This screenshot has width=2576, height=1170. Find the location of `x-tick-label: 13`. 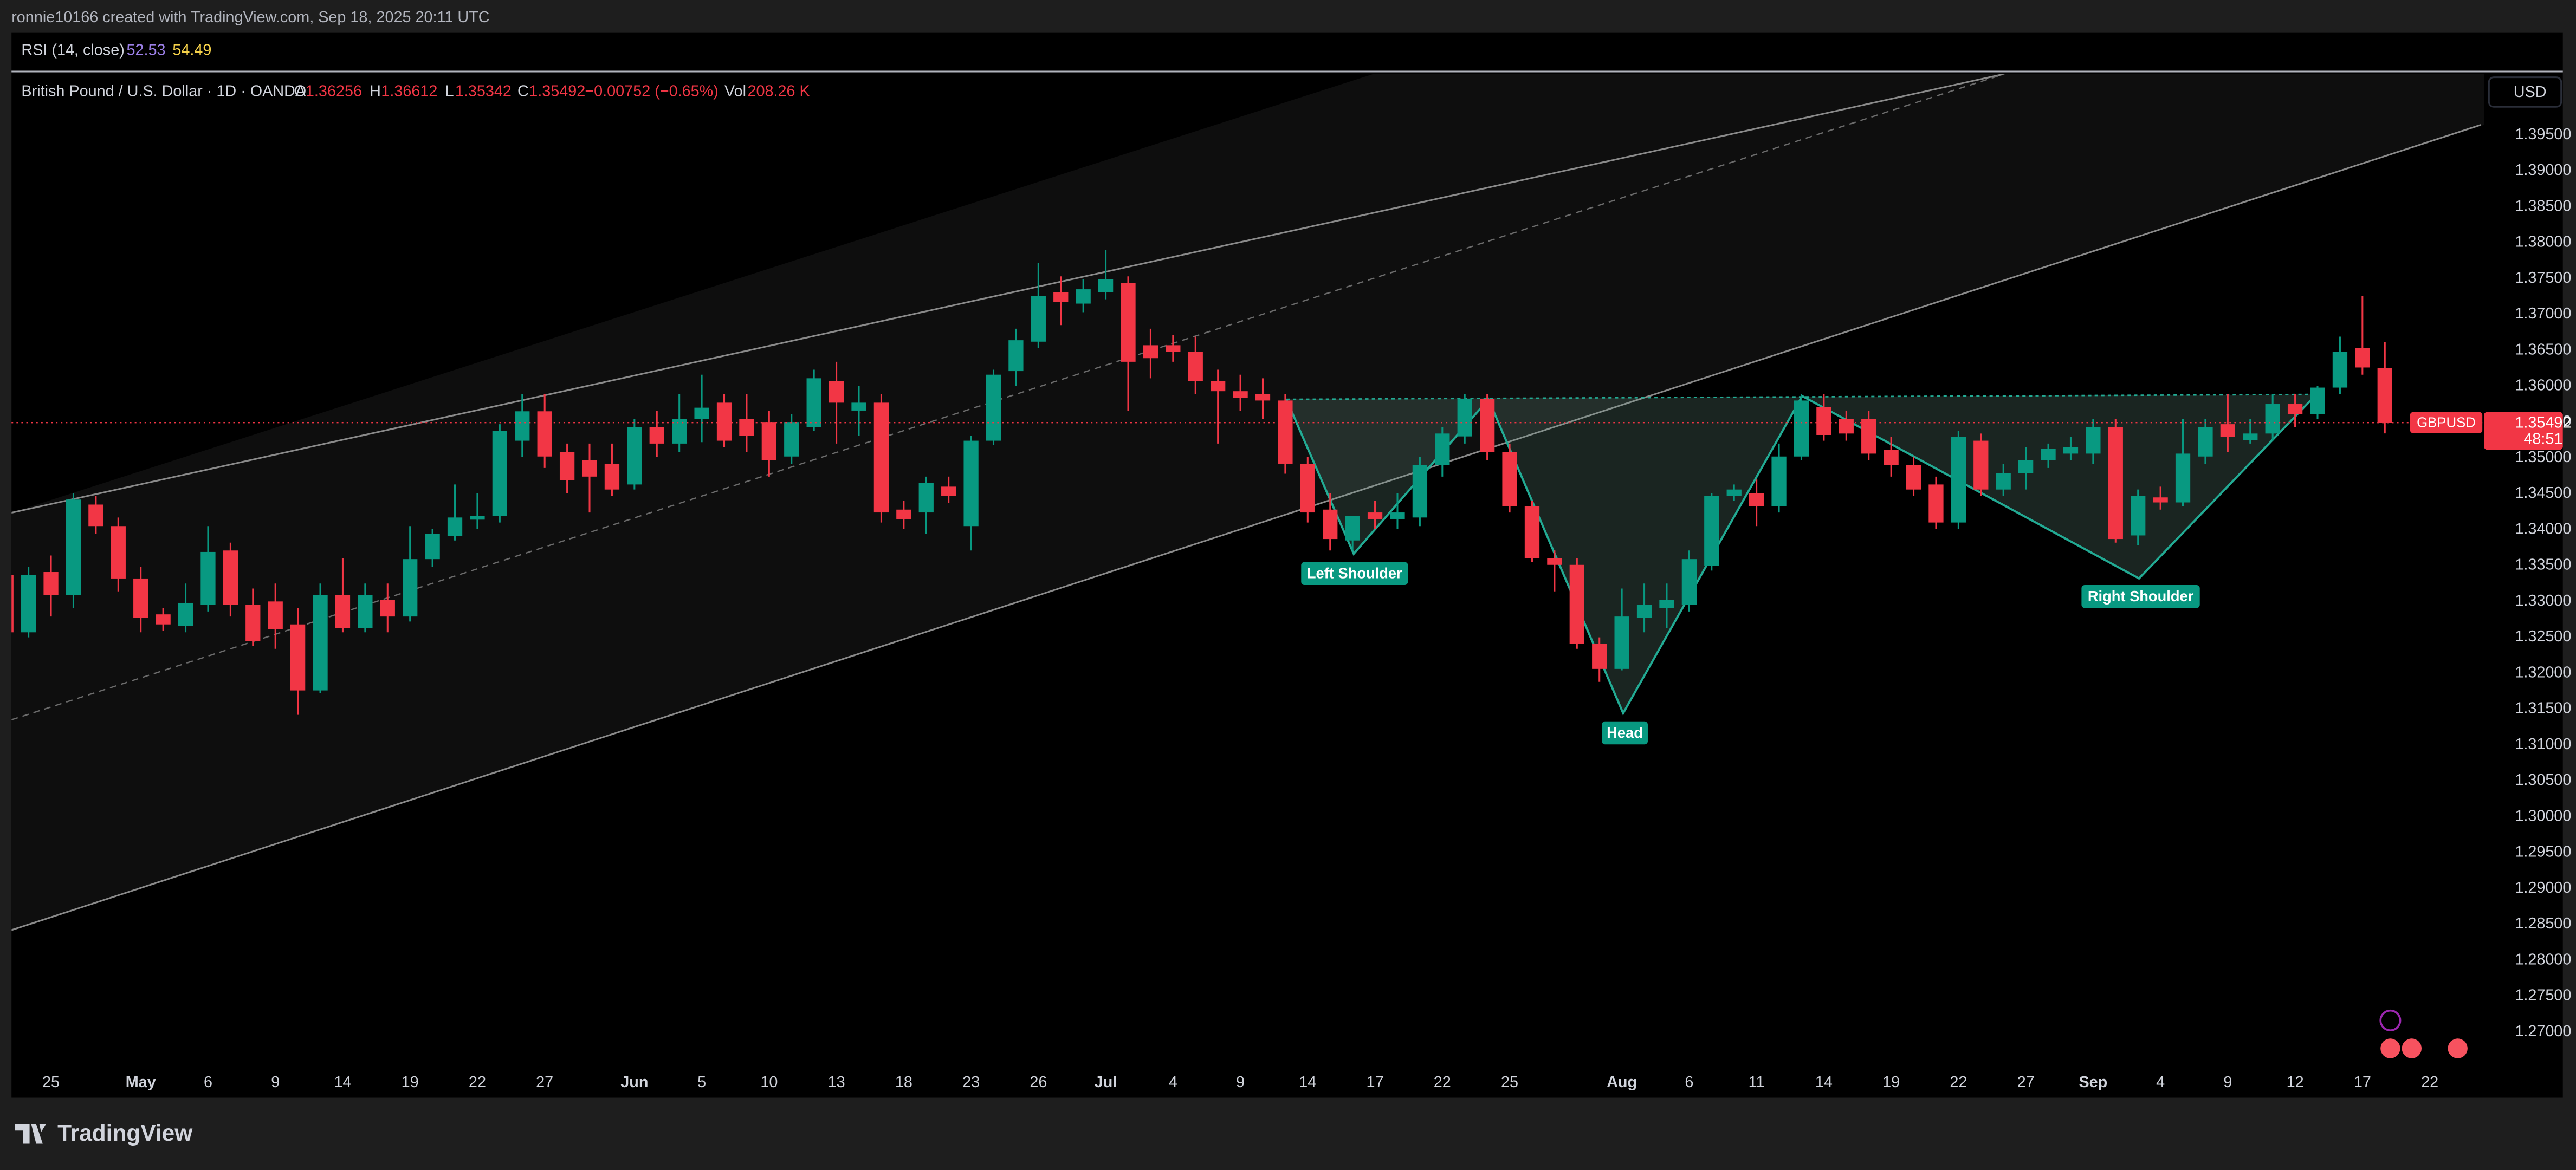

x-tick-label: 13 is located at coordinates (836, 1082).